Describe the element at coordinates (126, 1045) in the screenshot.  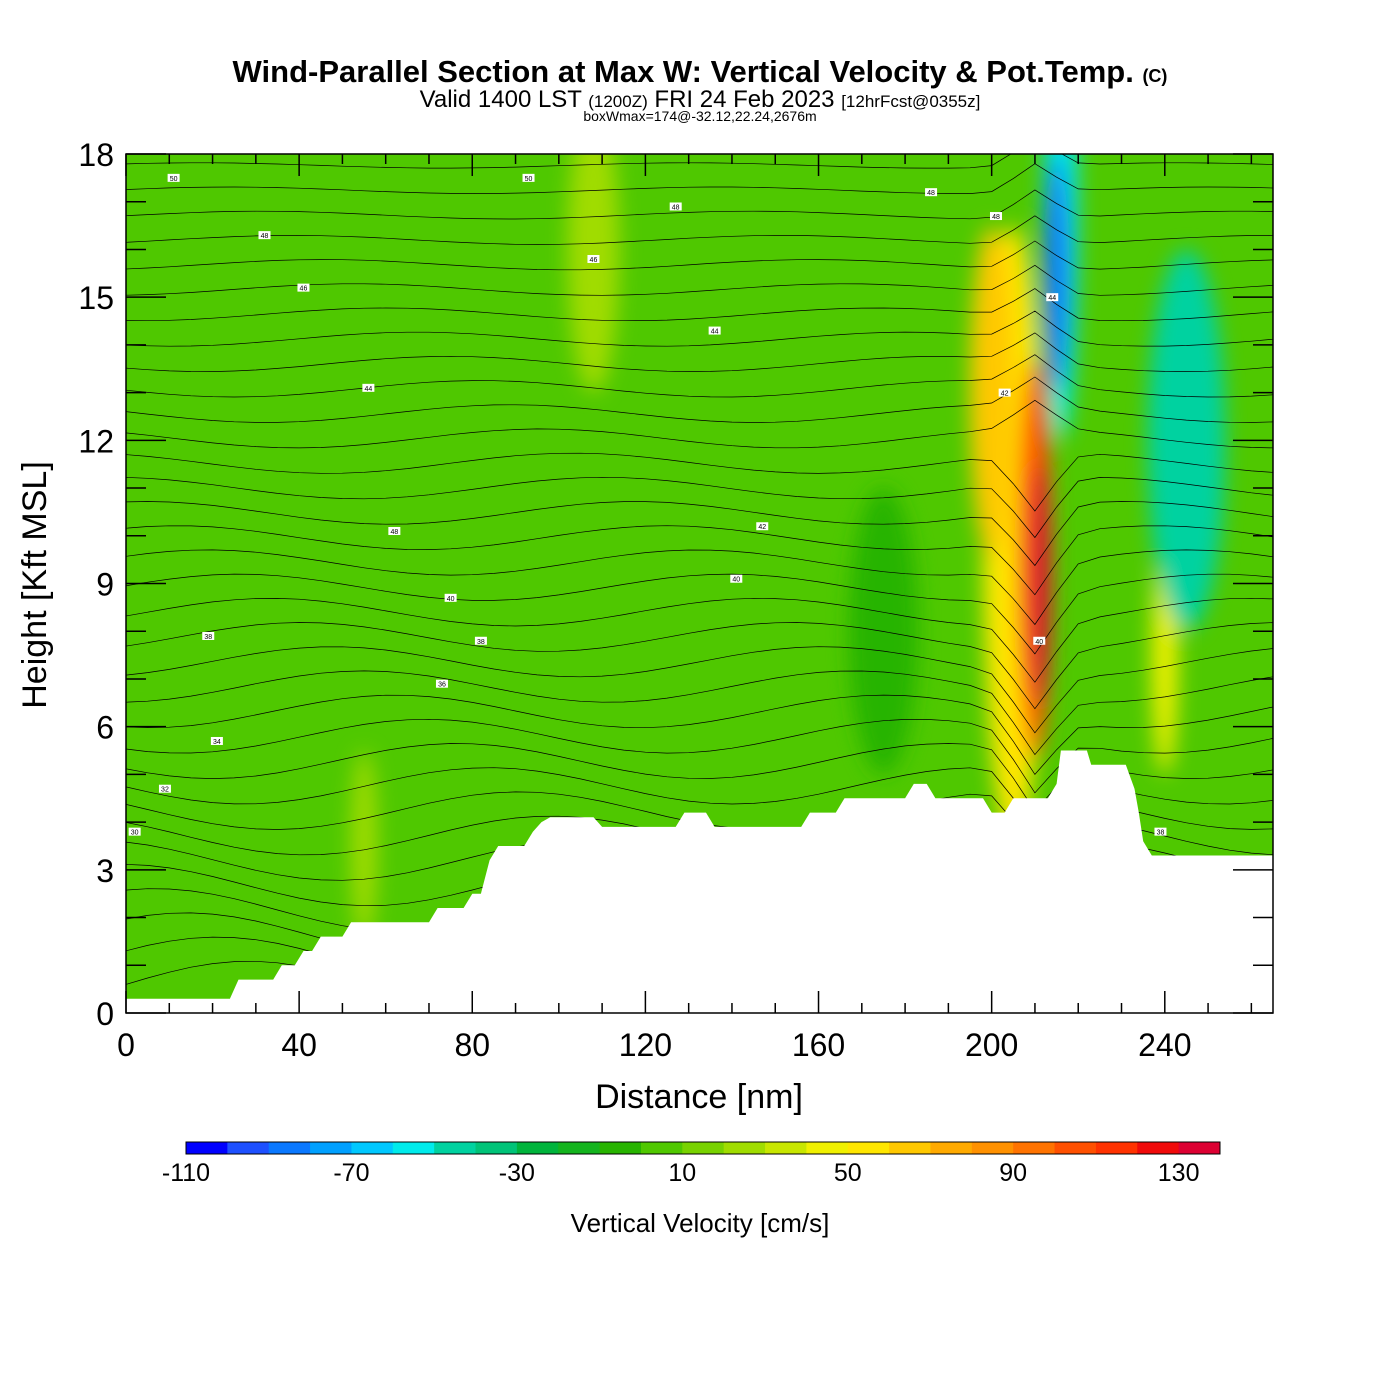
I see `x-tick-label-0: 0` at that location.